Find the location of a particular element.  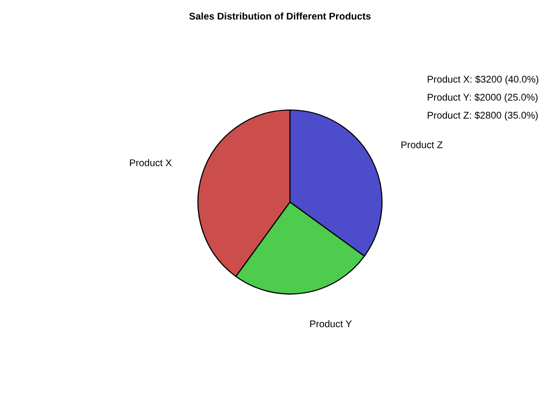

chart-title: Sales Distribution of Different Products is located at coordinates (280, 16).